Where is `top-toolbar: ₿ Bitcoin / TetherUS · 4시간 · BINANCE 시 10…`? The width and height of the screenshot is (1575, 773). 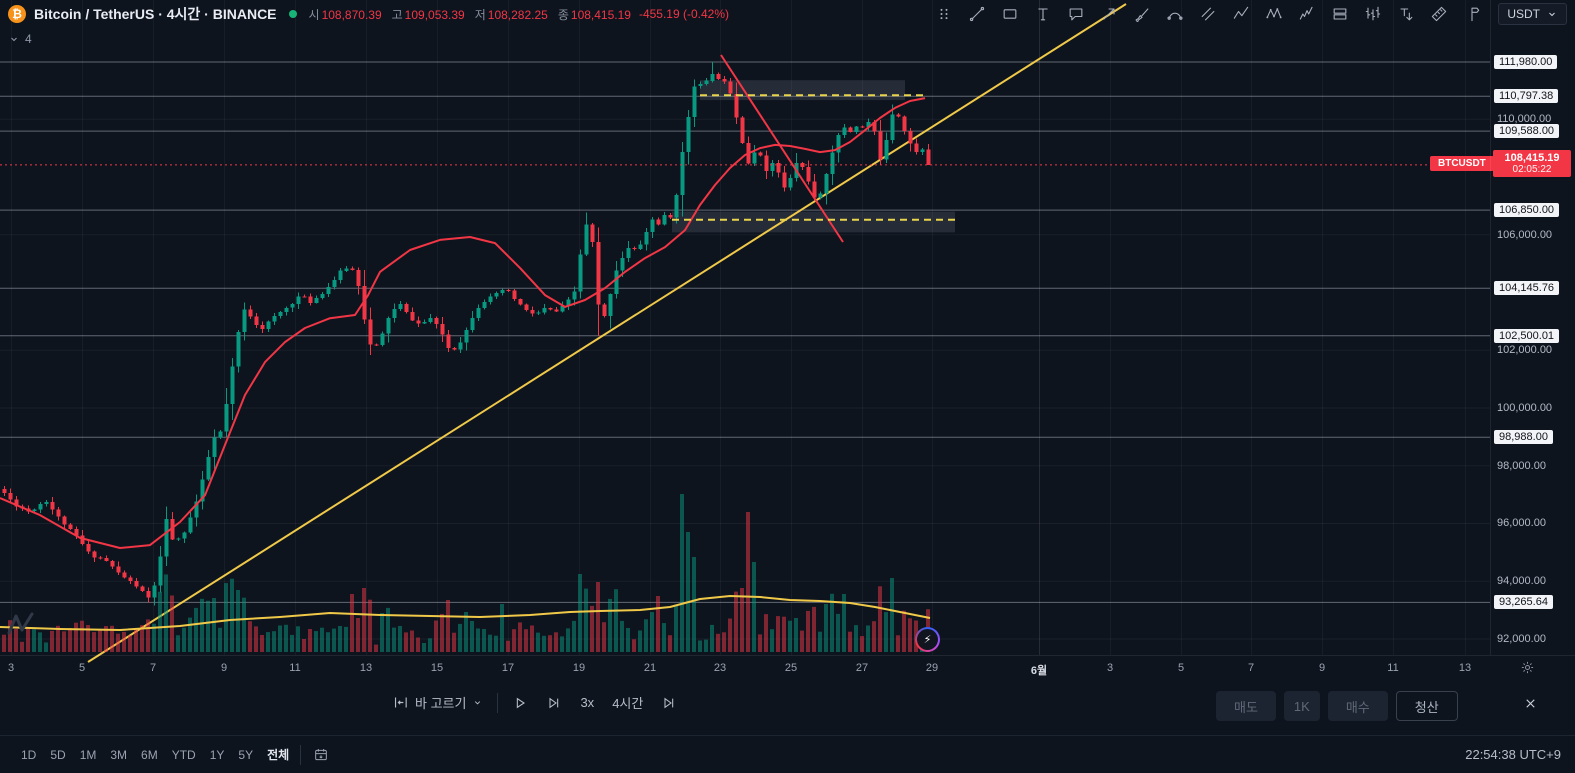
top-toolbar: ₿ Bitcoin / TetherUS · 4시간 · BINANCE 시 10… is located at coordinates (787, 14).